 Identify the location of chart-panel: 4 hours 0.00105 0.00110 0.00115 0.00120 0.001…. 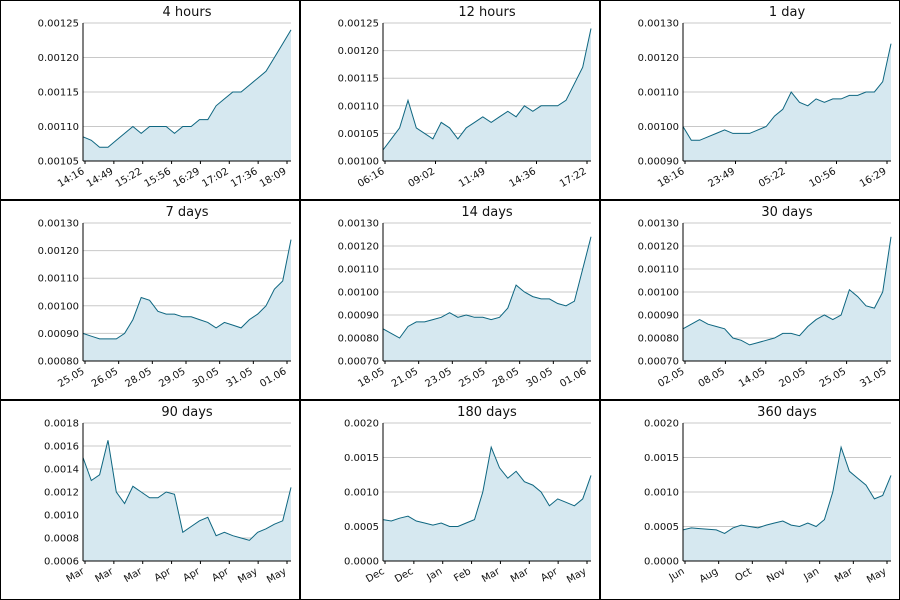
(150, 100).